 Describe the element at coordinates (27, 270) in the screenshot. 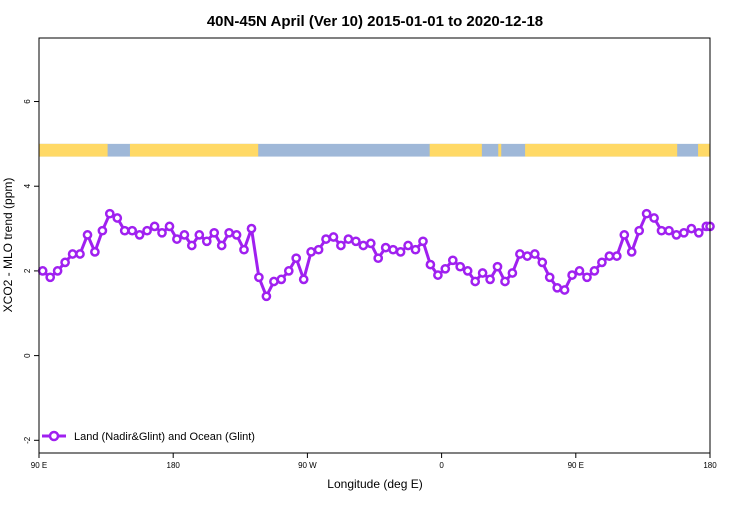

I see `y-tick-label: 2` at that location.